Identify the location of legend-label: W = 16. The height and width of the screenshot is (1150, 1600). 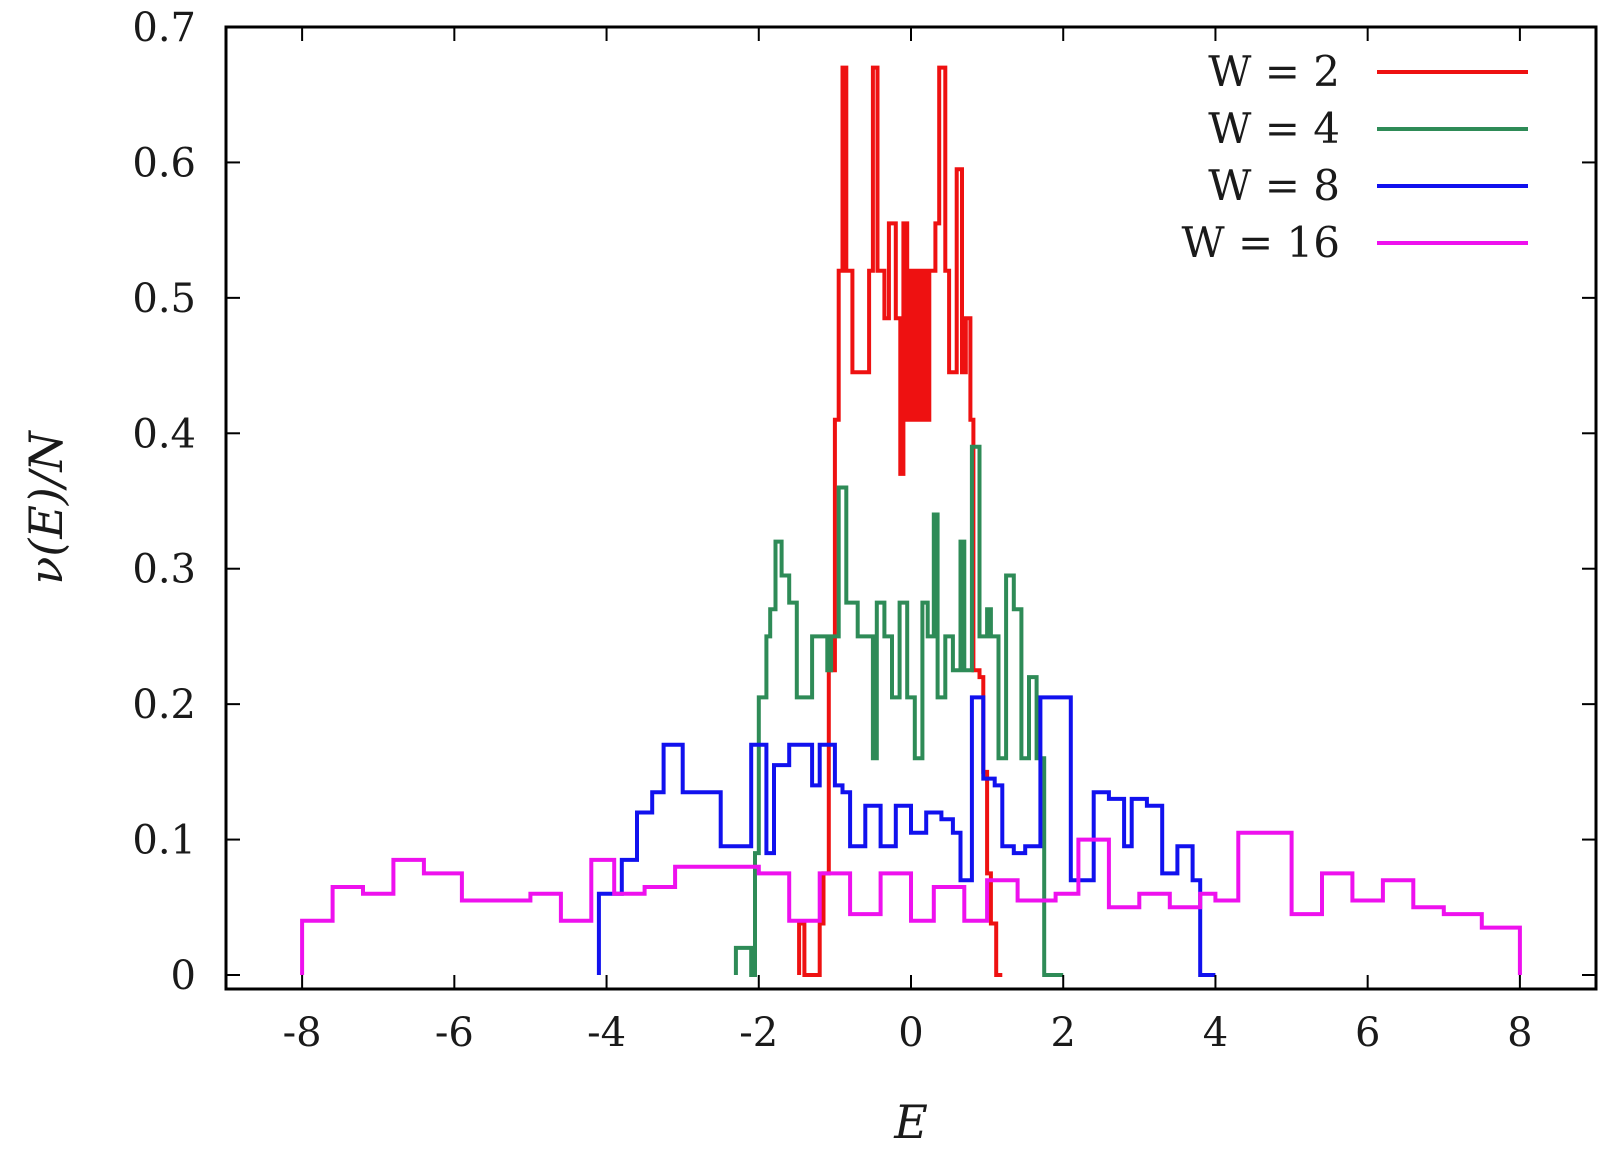
(1260, 242).